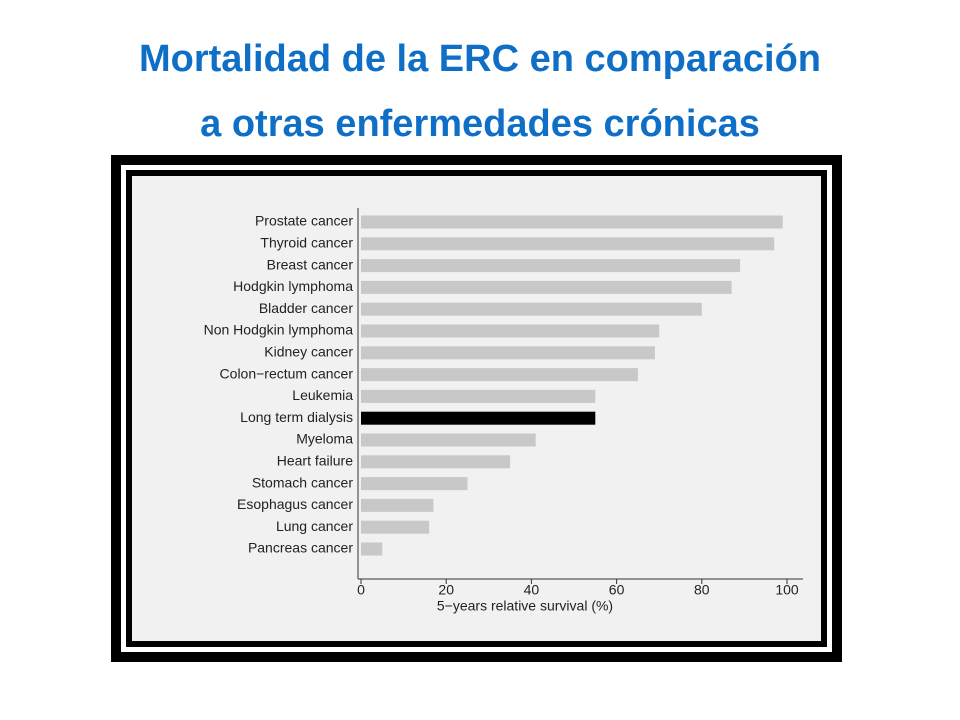 Image resolution: width=960 pixels, height=720 pixels. Describe the element at coordinates (287, 373) in the screenshot. I see `y-tick-label: Colon−rectum cancer` at that location.